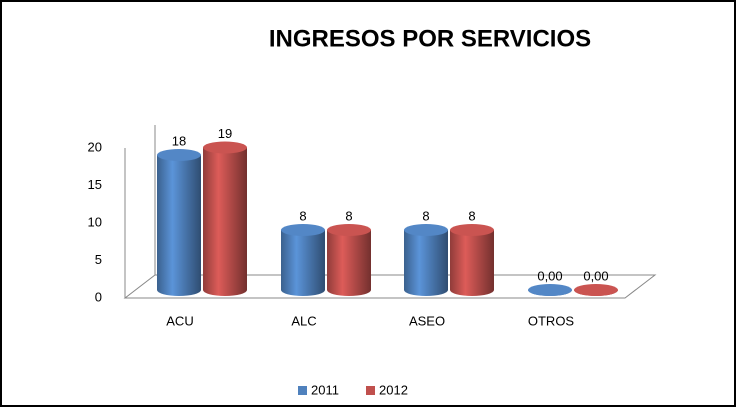 The image size is (736, 407). What do you see at coordinates (95, 146) in the screenshot?
I see `y-tick-label: 20` at bounding box center [95, 146].